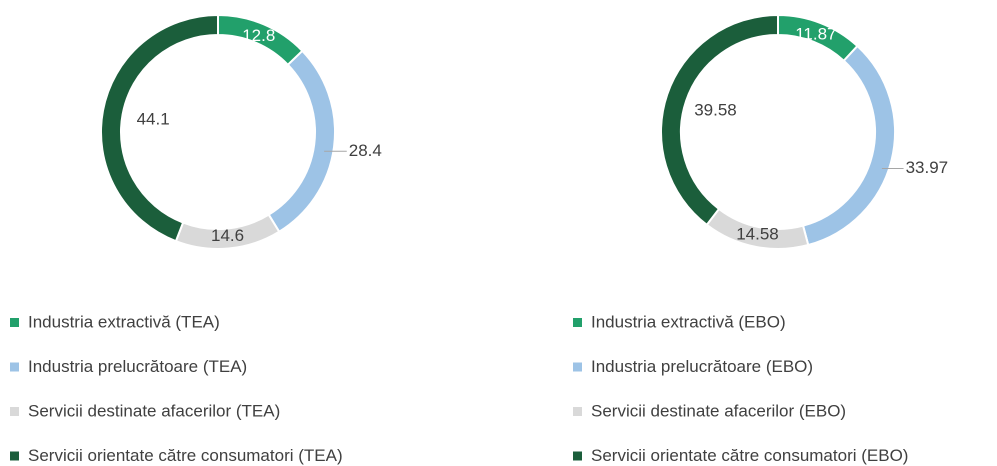 Image resolution: width=997 pixels, height=466 pixels. What do you see at coordinates (815, 34) in the screenshot?
I see `data-label: 11.87` at bounding box center [815, 34].